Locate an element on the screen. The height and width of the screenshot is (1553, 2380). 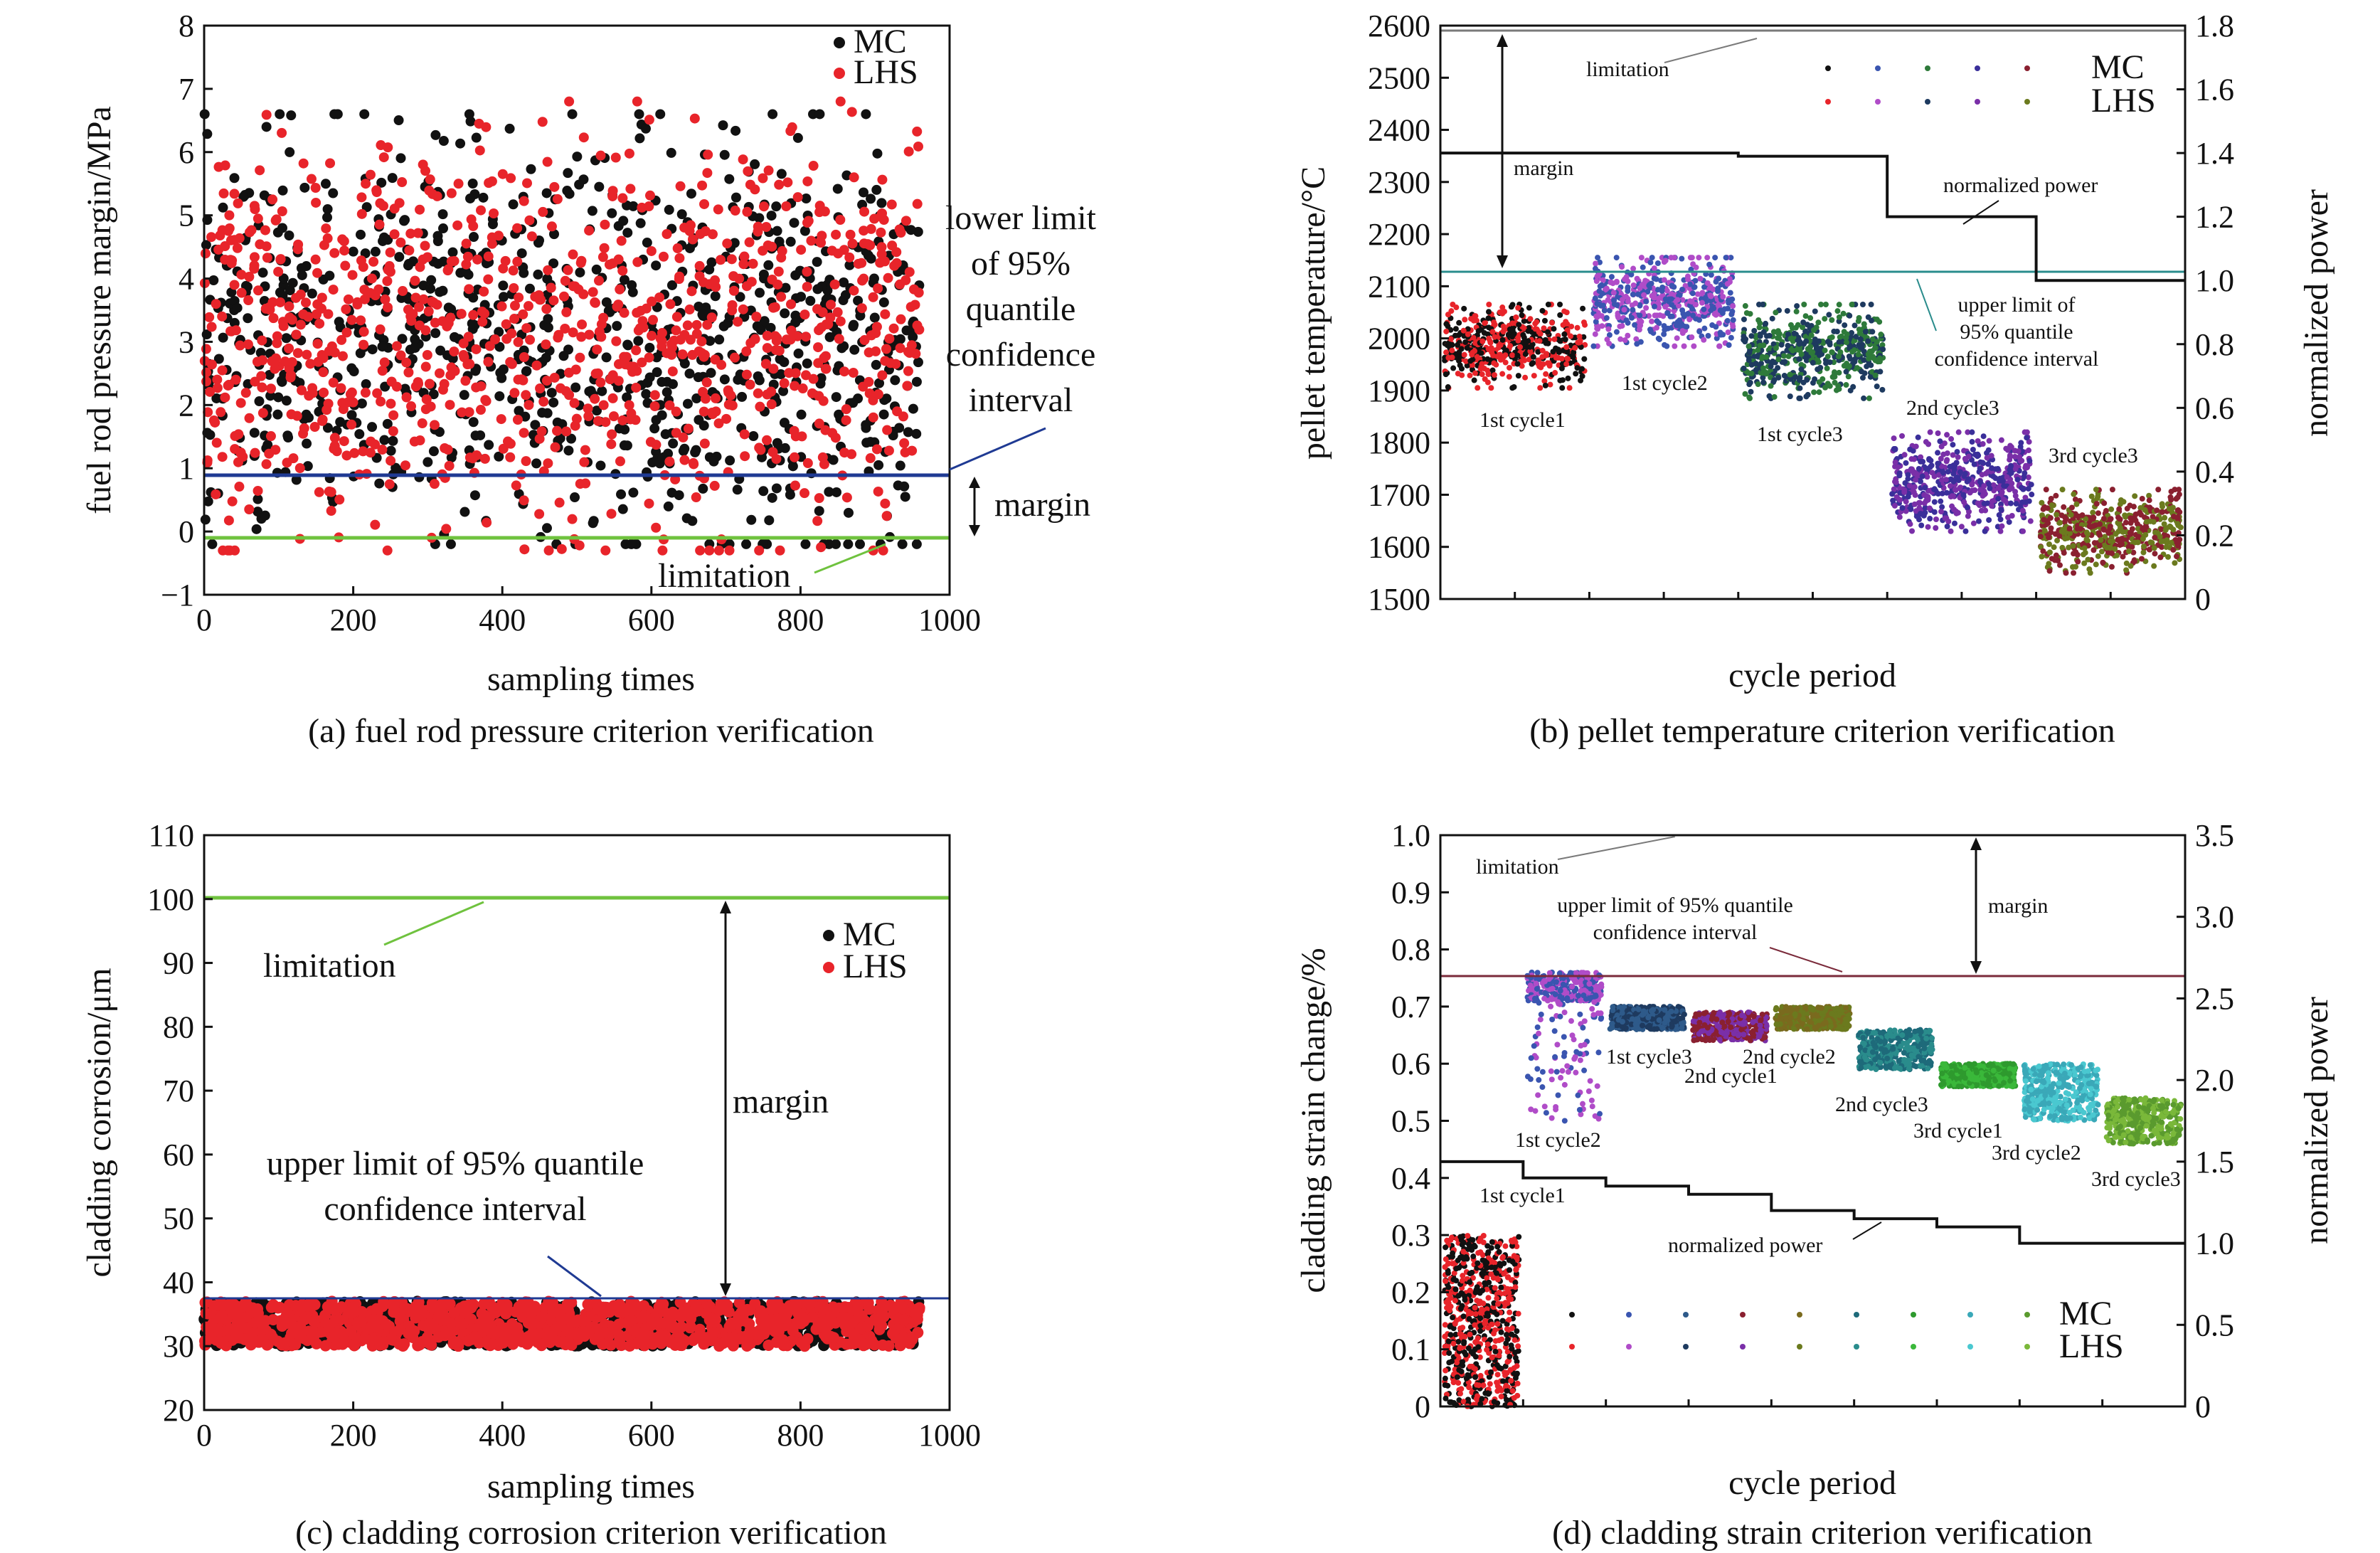
y-tick-label: 2100 is located at coordinates (1399, 286).